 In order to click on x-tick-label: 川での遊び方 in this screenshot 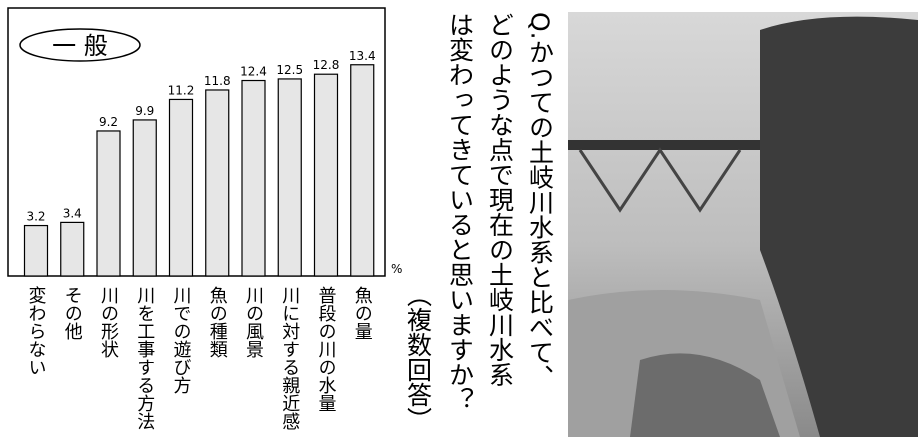, I will do `click(181, 340)`.